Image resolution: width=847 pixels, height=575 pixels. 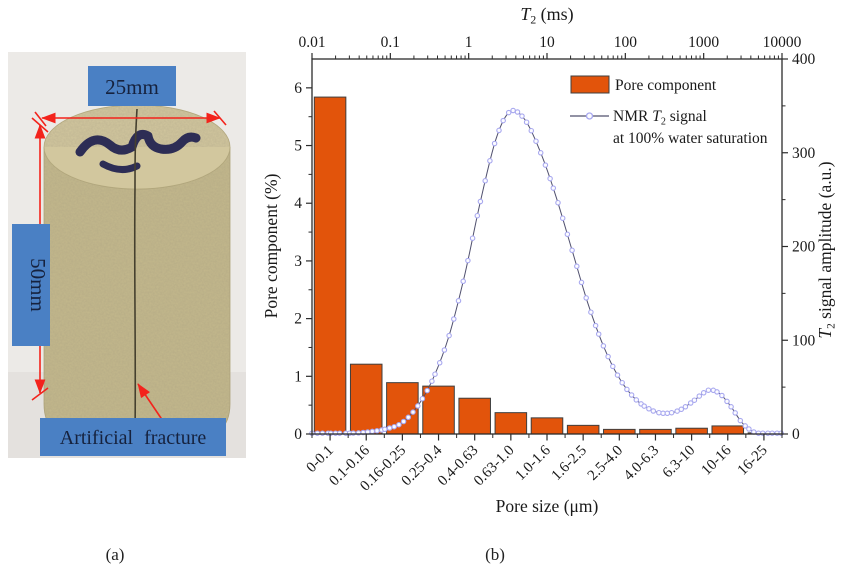 I want to click on diameter-label-box, so click(x=132, y=86).